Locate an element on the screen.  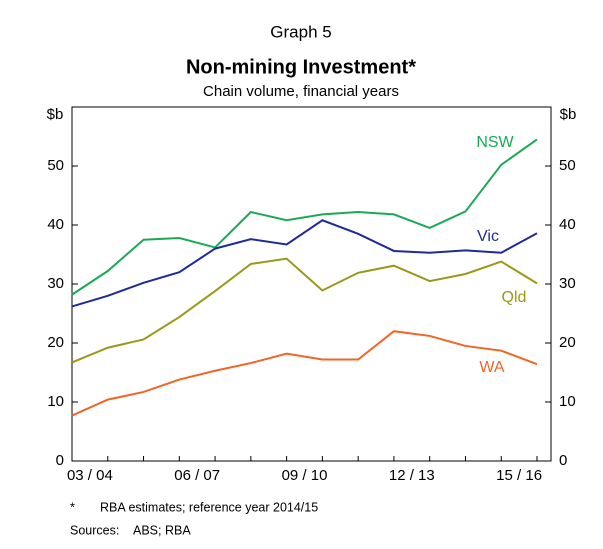
y-tick-label: 40 is located at coordinates (55, 224).